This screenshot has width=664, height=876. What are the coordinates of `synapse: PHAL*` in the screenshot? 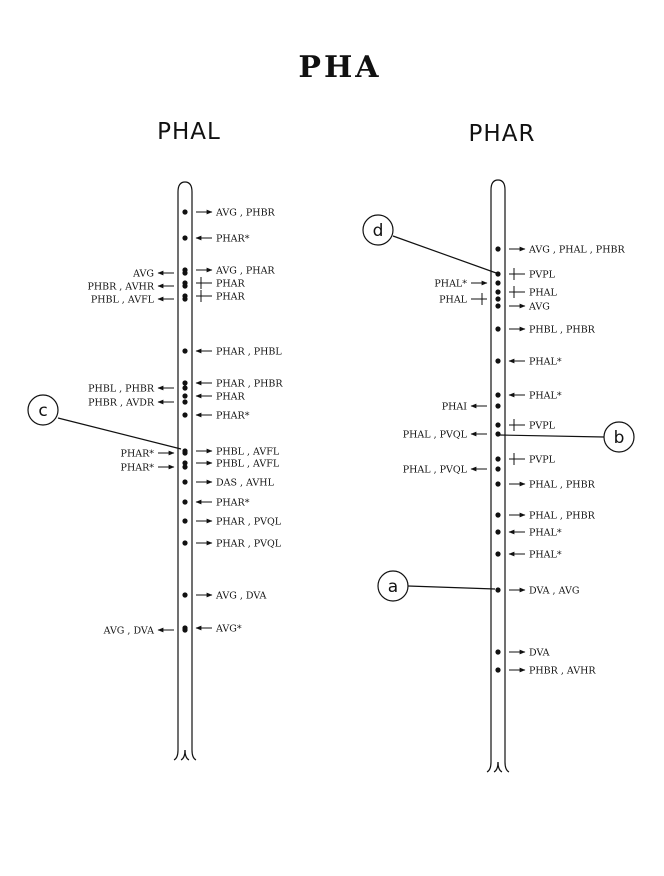 It's located at (528, 533).